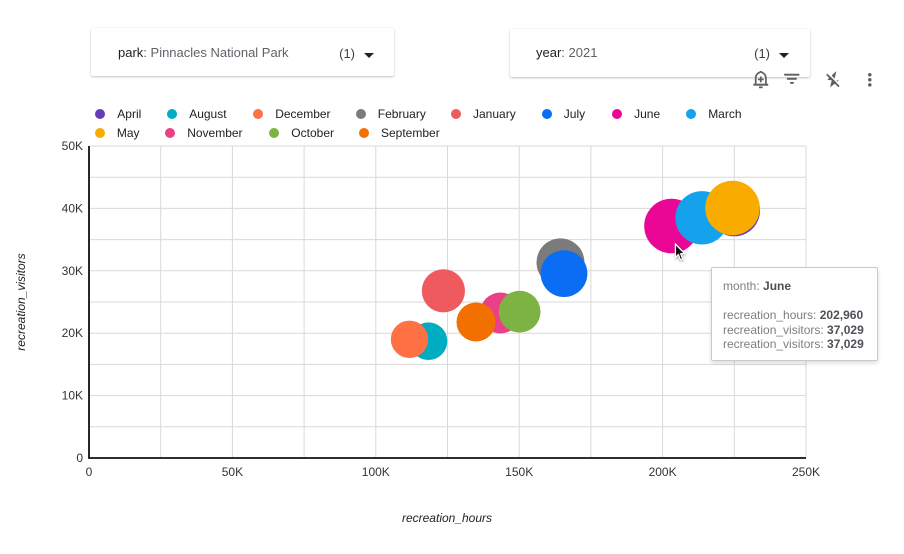 The height and width of the screenshot is (554, 904). What do you see at coordinates (72, 333) in the screenshot?
I see `svg-text: 20K` at bounding box center [72, 333].